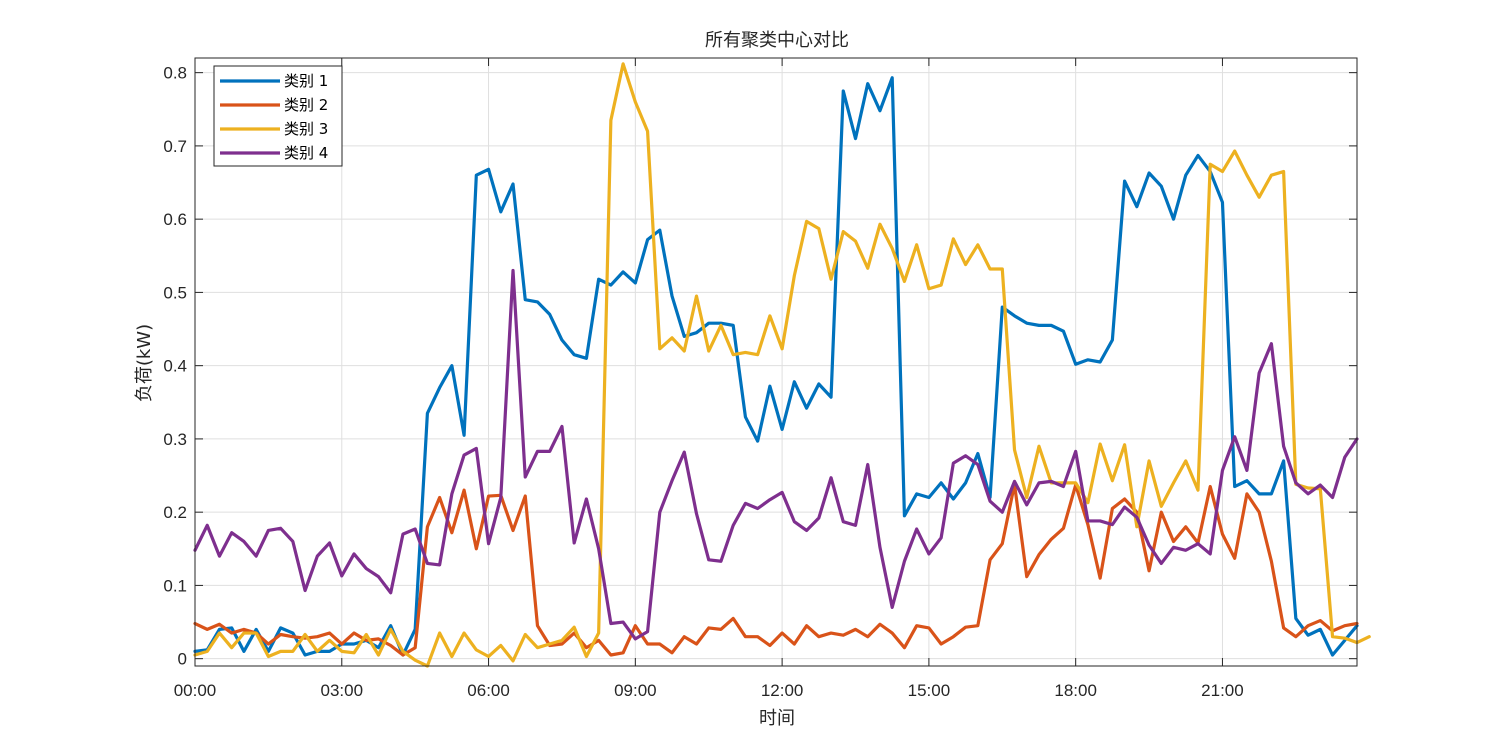 Image resolution: width=1500 pixels, height=750 pixels. Describe the element at coordinates (175, 585) in the screenshot. I see `y-tick-label: 0.1` at that location.